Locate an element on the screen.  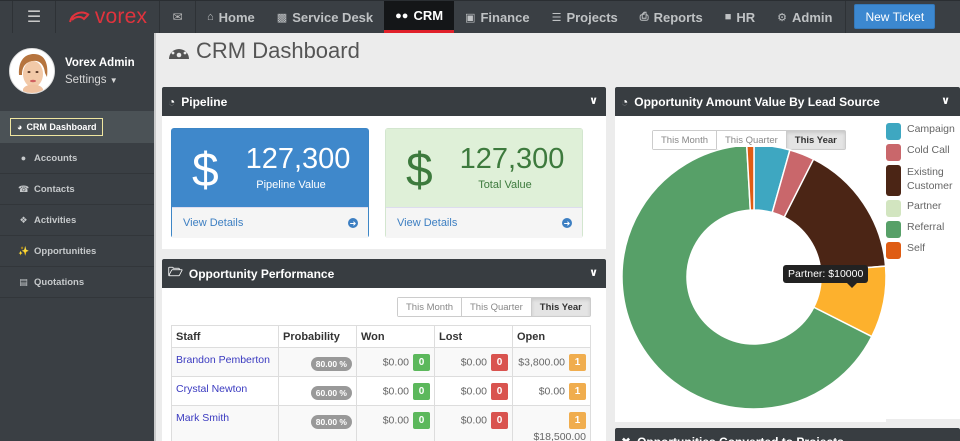
arrow-circle-right-icon: ➜ is located at coordinates (353, 223).